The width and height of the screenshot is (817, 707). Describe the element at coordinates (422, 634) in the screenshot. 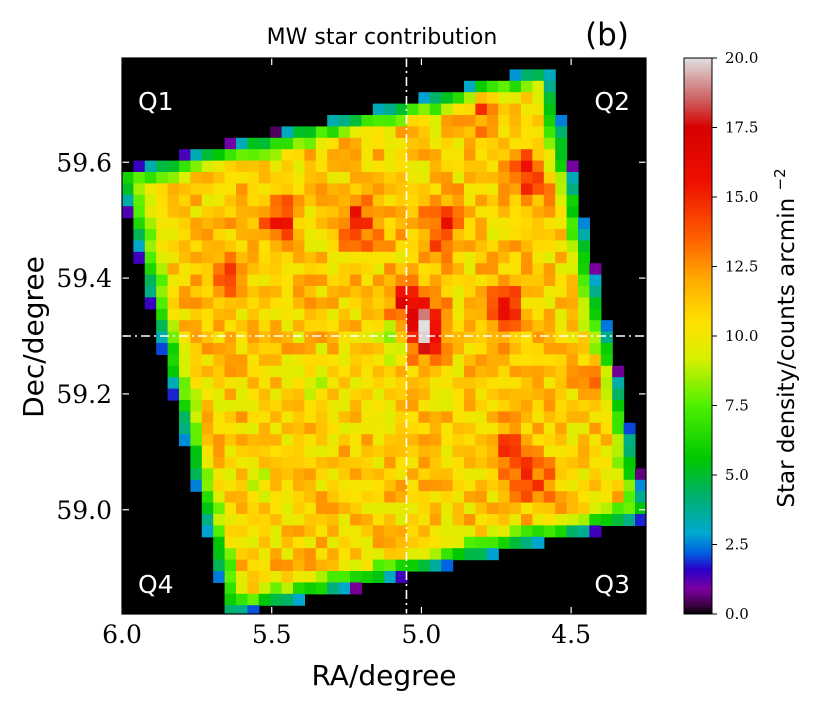

I see `x-tick-label: 5.0` at that location.